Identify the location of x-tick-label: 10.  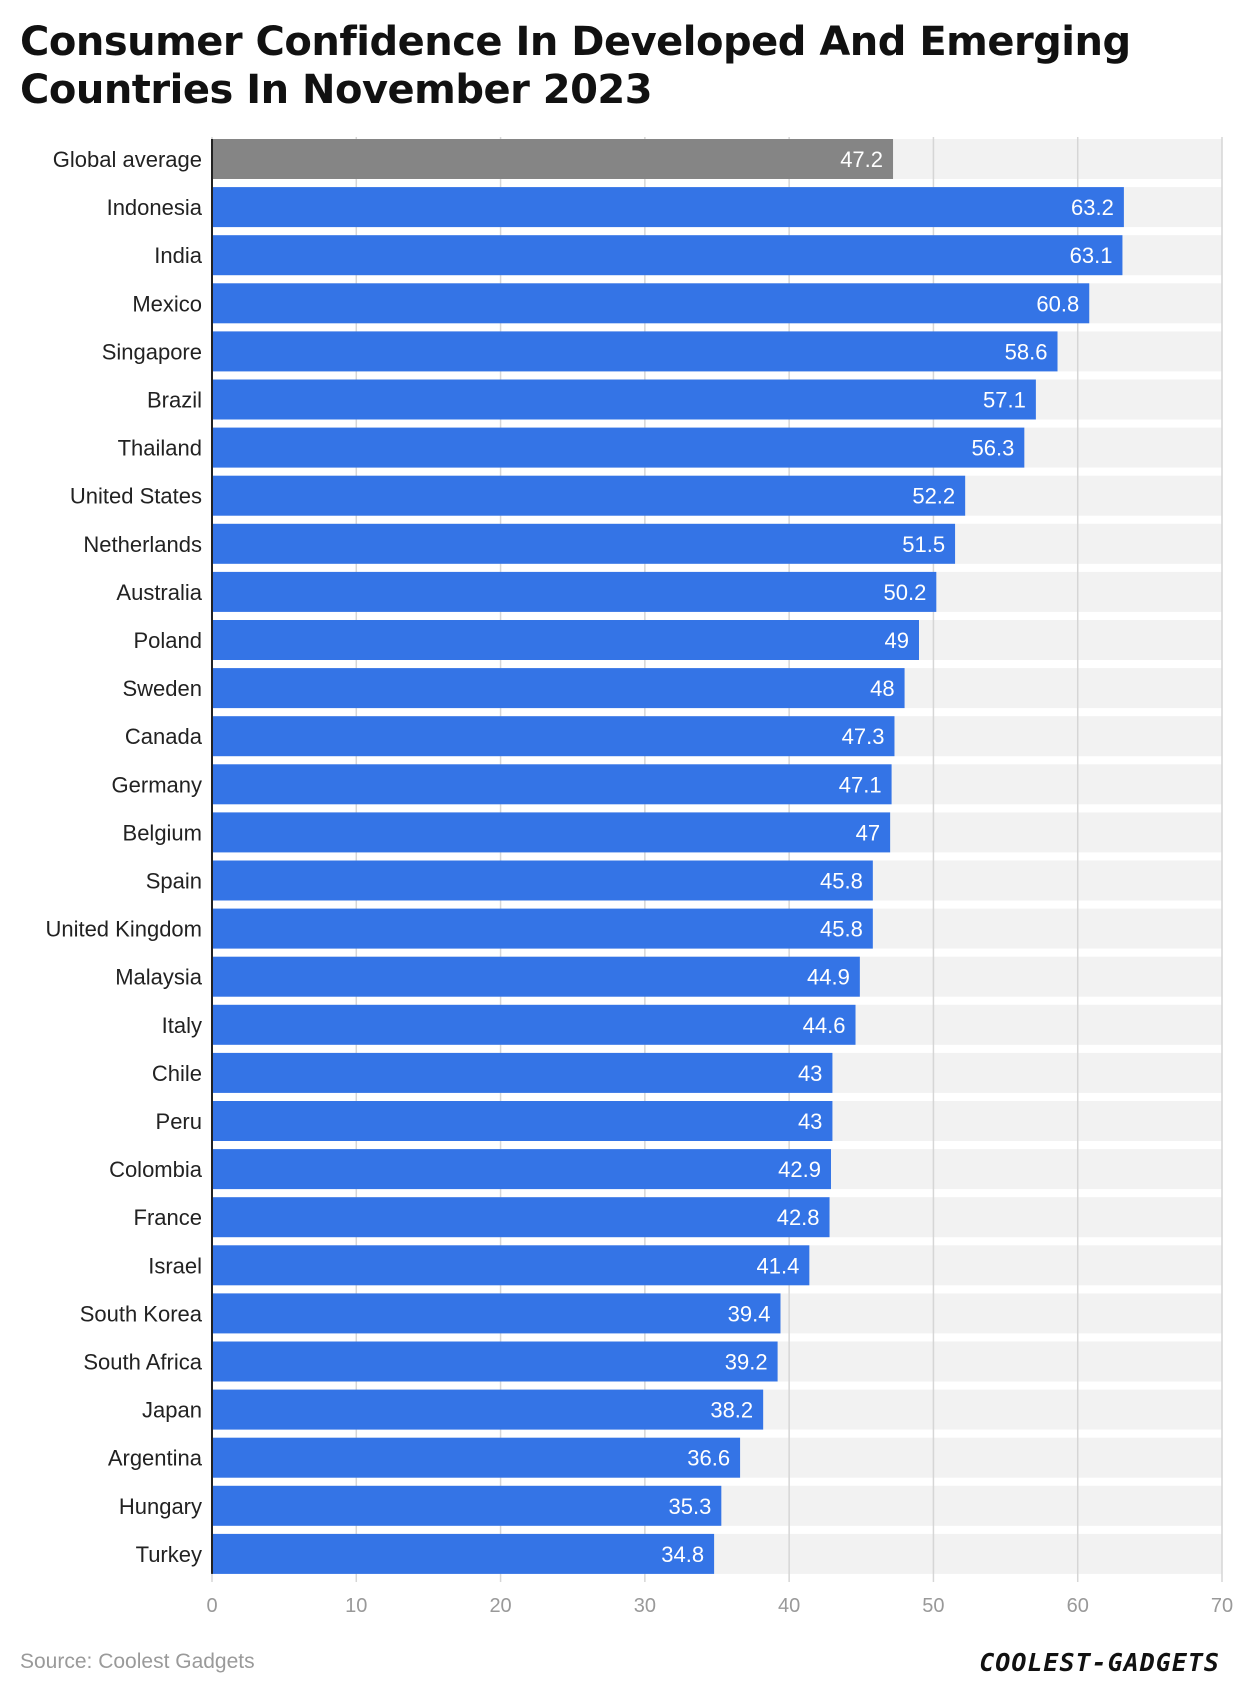
(356, 1606).